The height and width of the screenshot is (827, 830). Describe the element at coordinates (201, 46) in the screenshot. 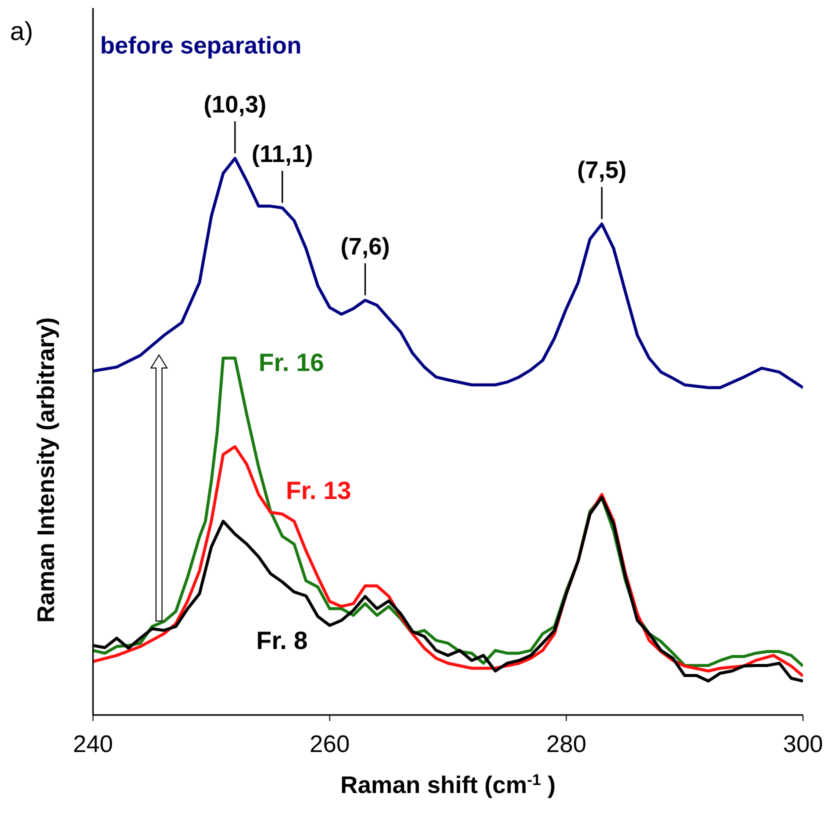

I see `text: before separation` at that location.